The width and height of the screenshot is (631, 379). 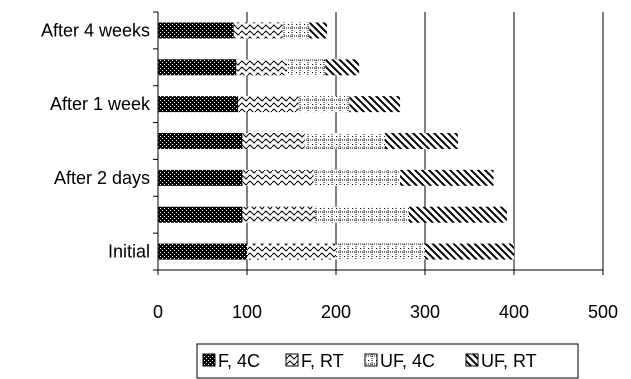 I want to click on category-label: After 4 weeks, so click(x=95, y=30).